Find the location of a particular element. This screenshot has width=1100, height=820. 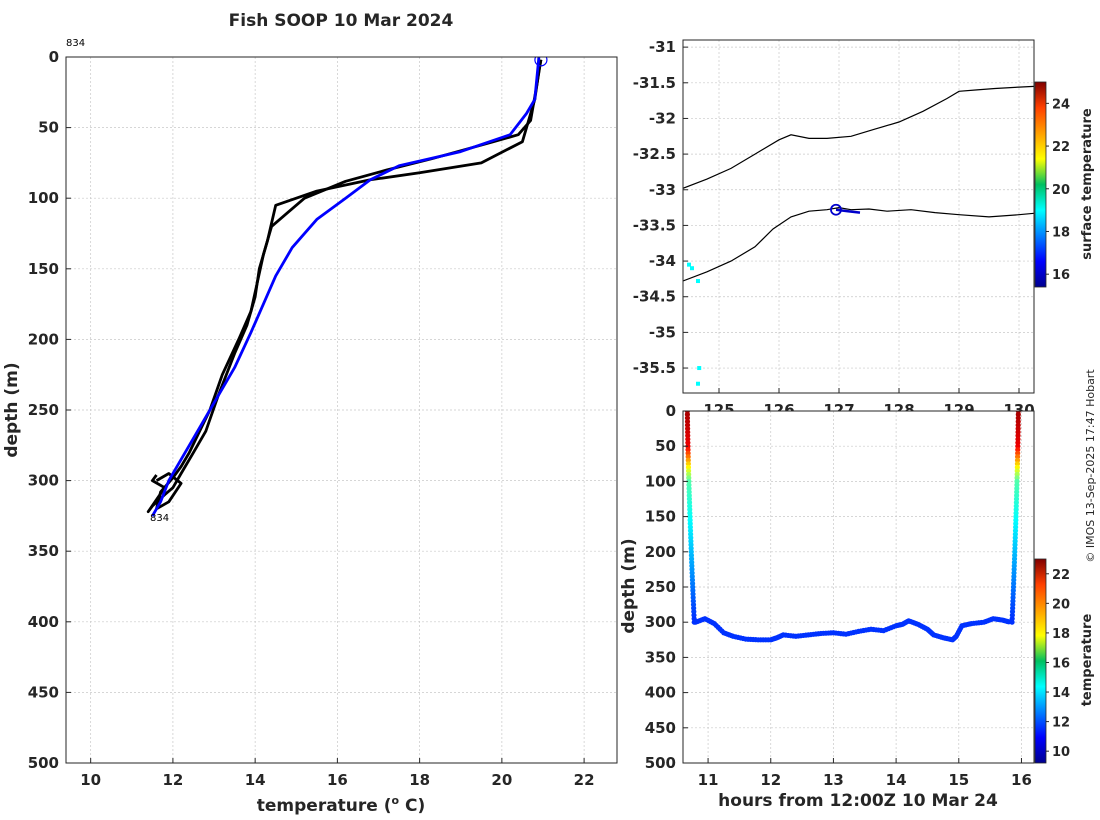

time-x-tick-label: 14 is located at coordinates (896, 780).